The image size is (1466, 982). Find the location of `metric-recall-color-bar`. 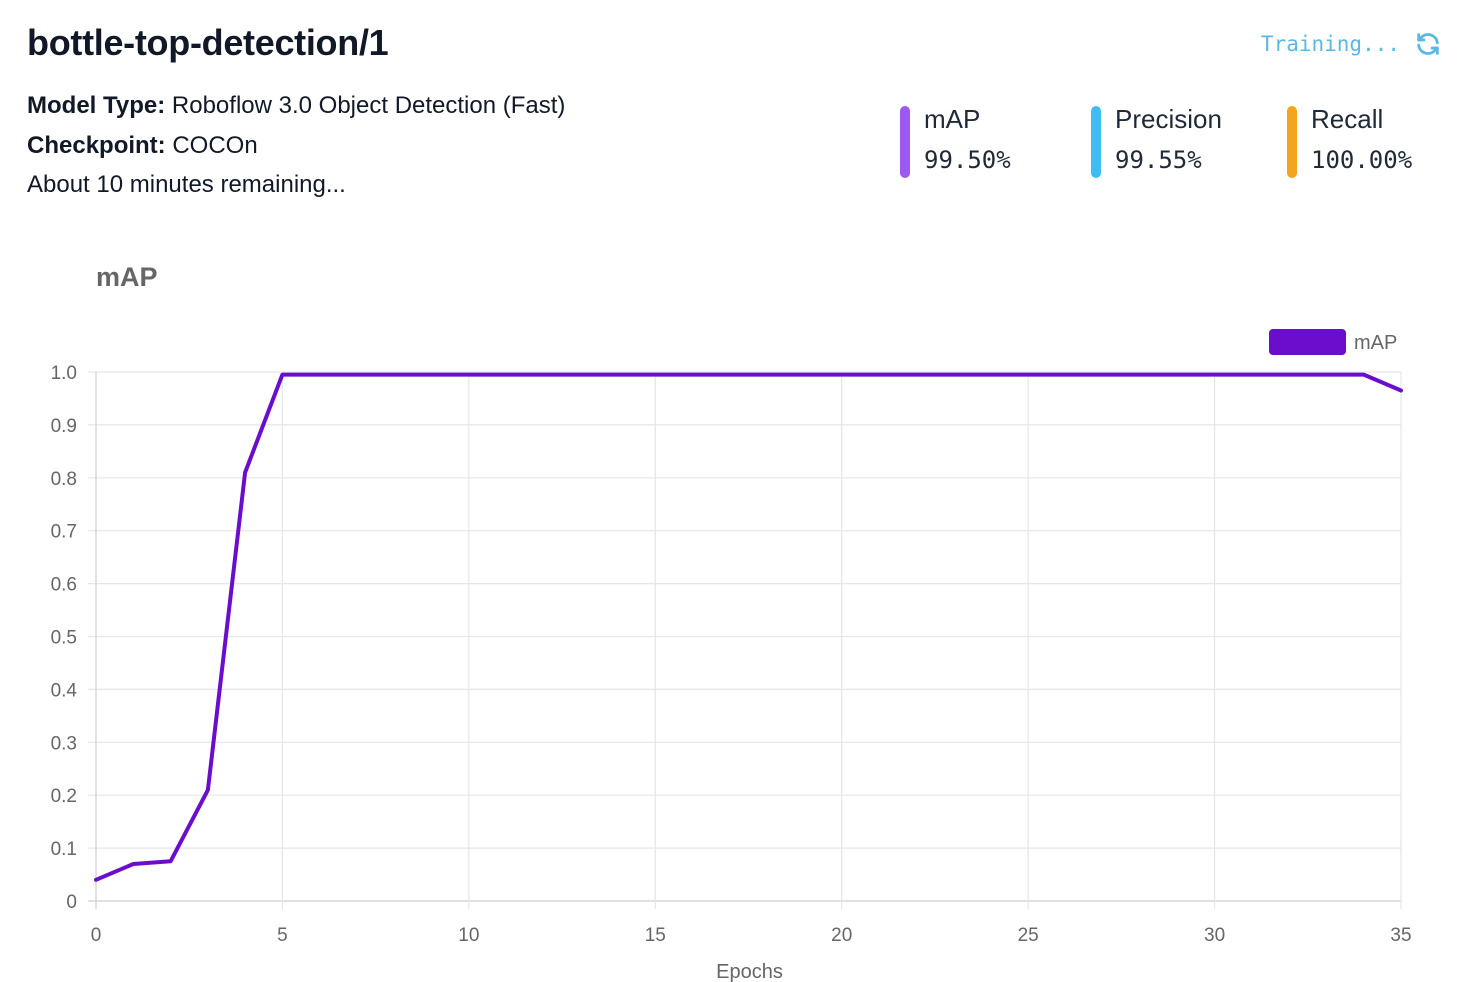

metric-recall-color-bar is located at coordinates (1292, 142).